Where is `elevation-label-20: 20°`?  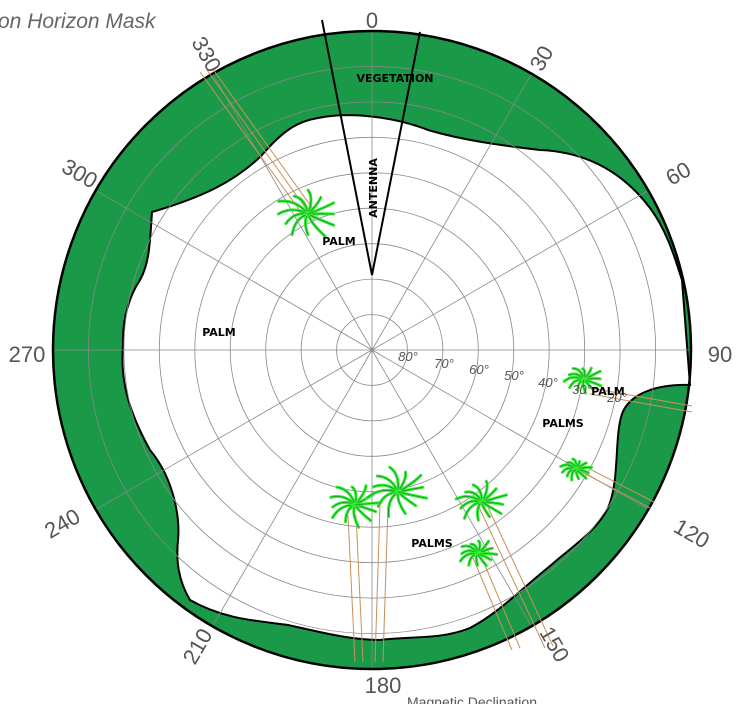 elevation-label-20: 20° is located at coordinates (616, 397).